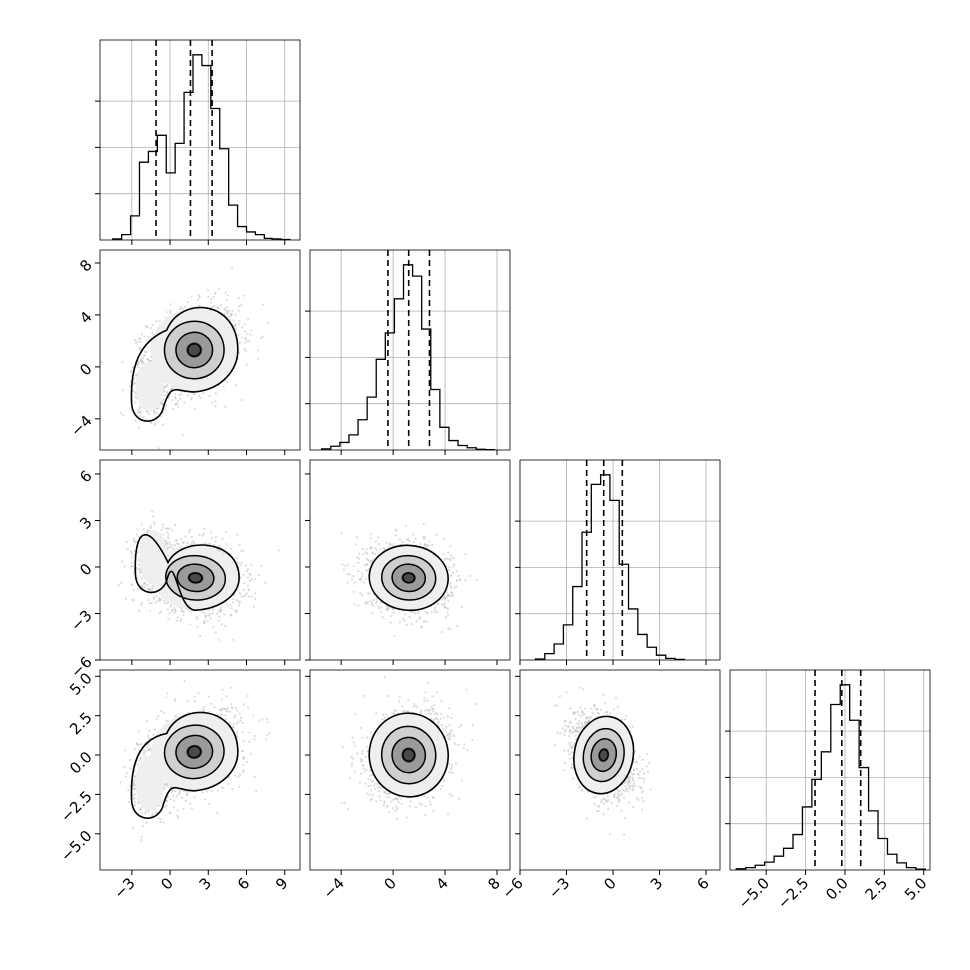  Describe the element at coordinates (837, 889) in the screenshot. I see `x-tick-label: 0.0` at that location.